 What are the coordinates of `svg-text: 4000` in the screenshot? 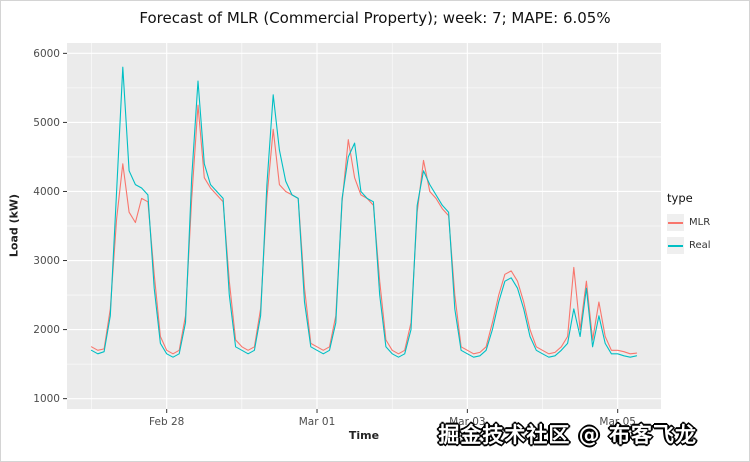 It's located at (46, 192).